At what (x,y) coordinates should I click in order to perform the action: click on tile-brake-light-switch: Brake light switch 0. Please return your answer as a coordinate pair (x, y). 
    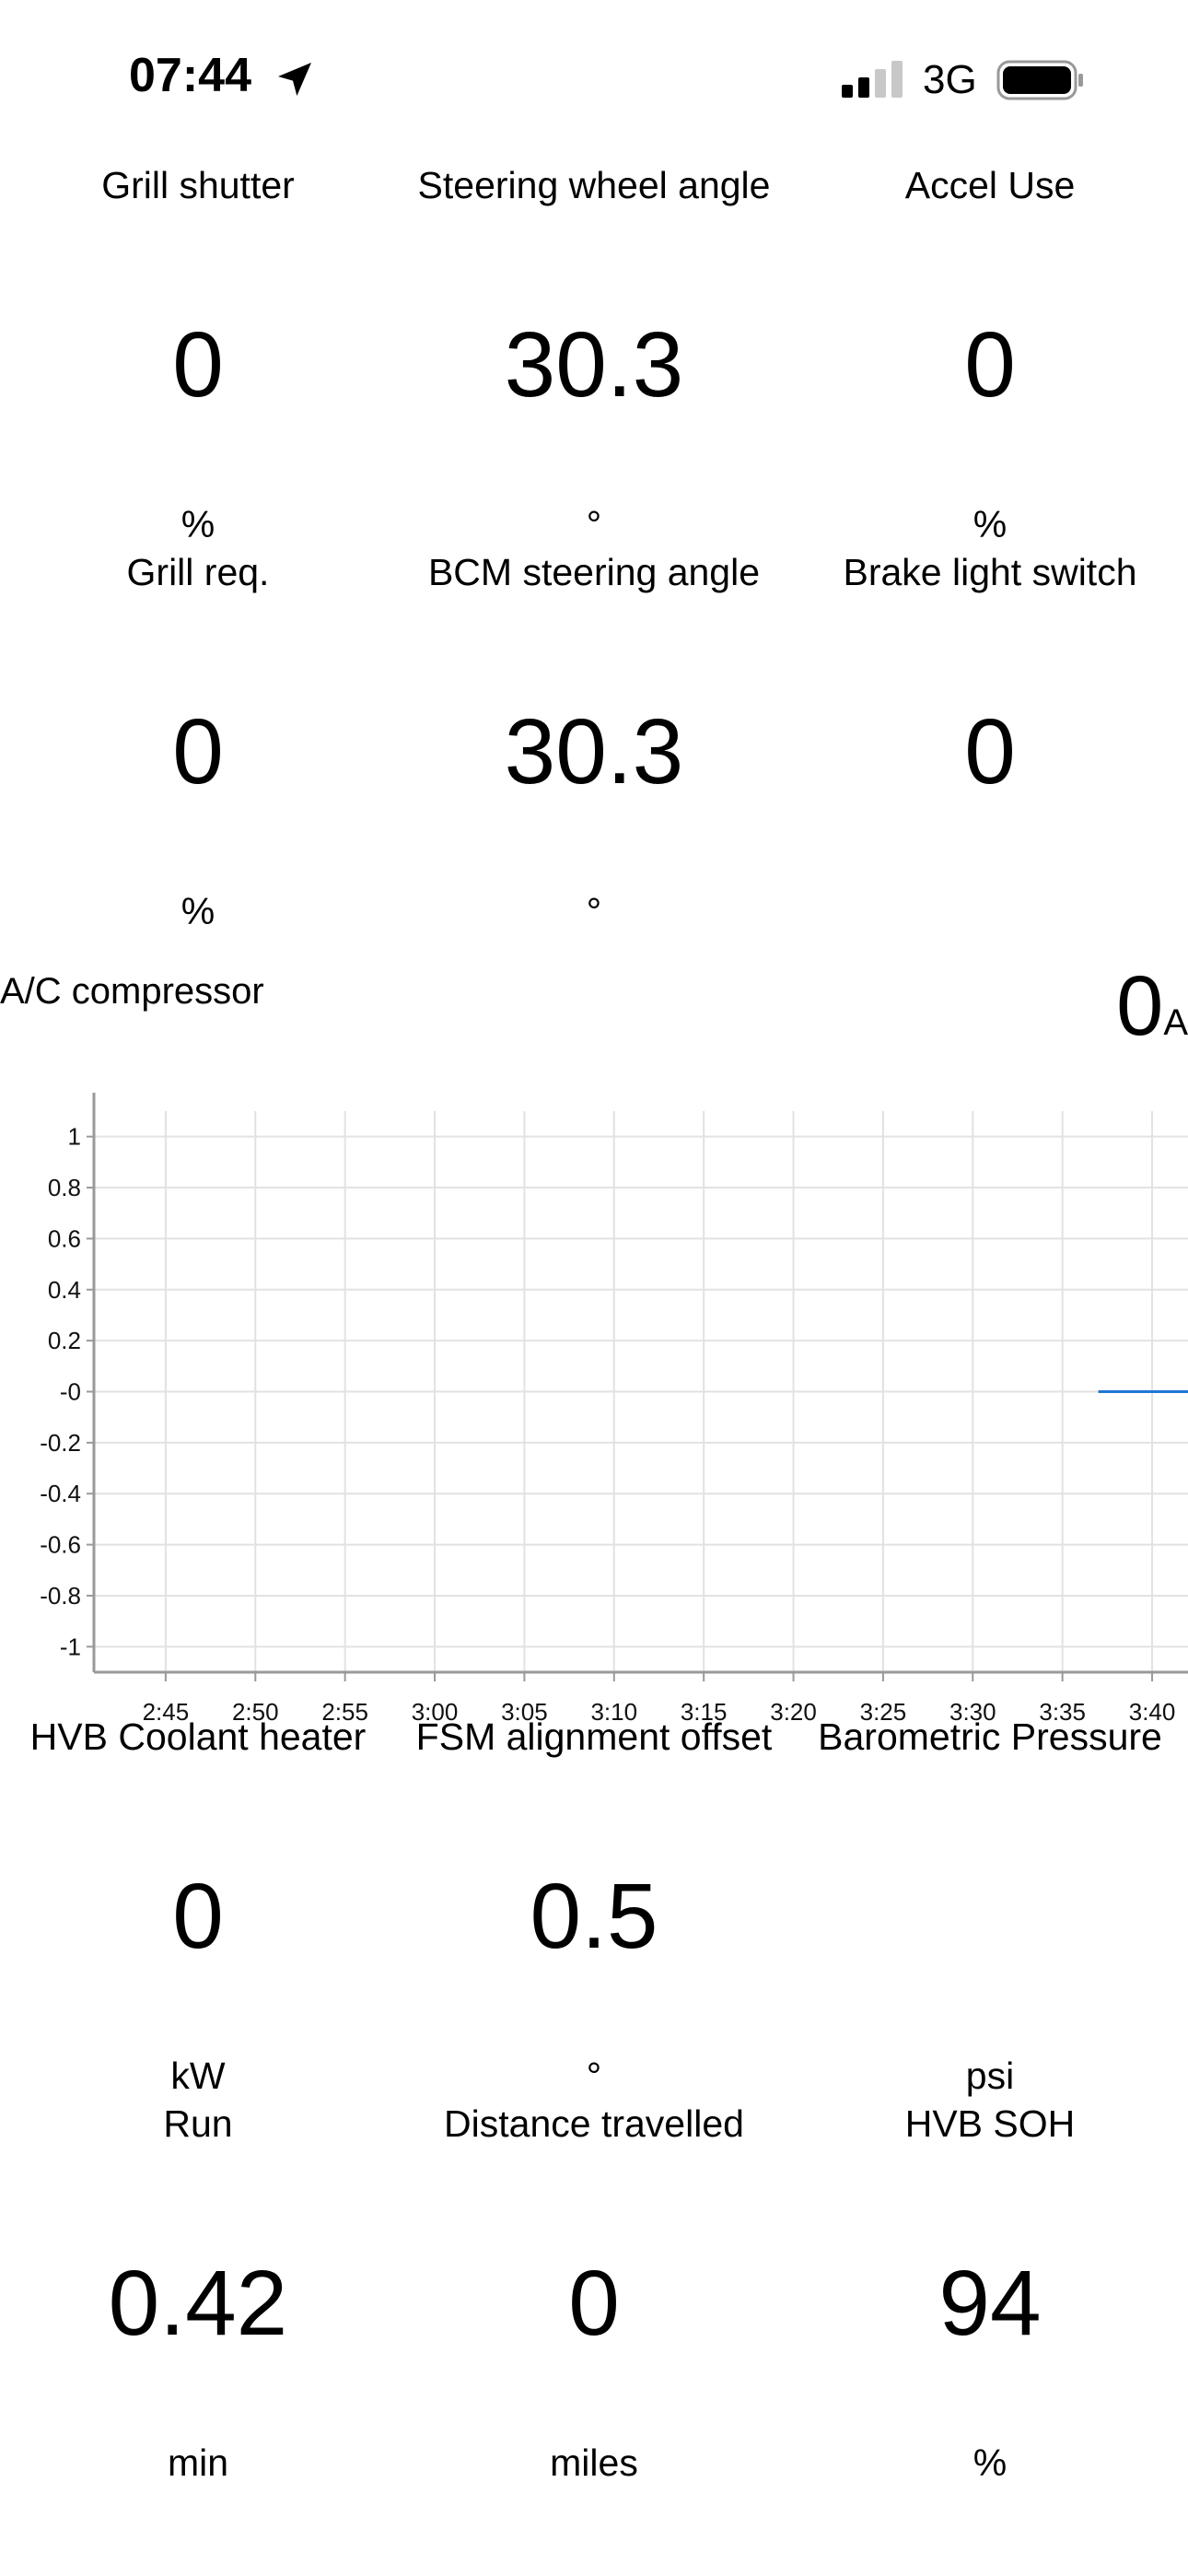
    Looking at the image, I should click on (990, 744).